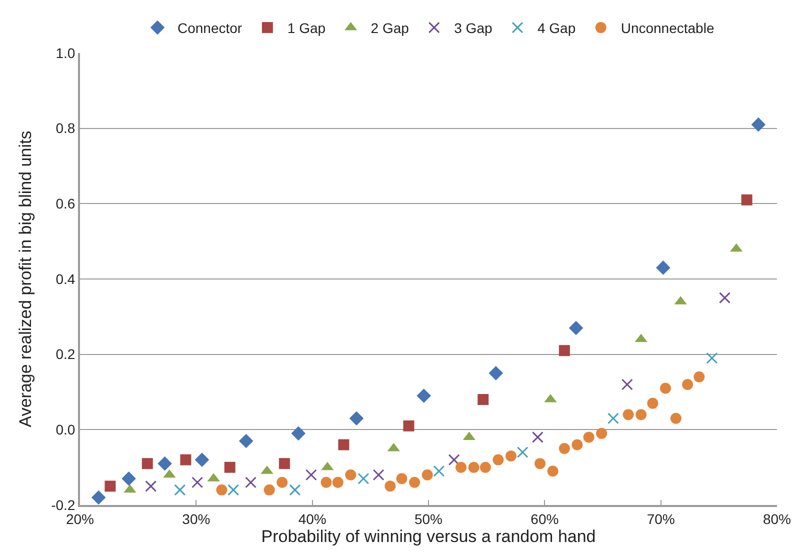 Image resolution: width=802 pixels, height=555 pixels. What do you see at coordinates (306, 28) in the screenshot?
I see `legend-label: 1 Gap` at bounding box center [306, 28].